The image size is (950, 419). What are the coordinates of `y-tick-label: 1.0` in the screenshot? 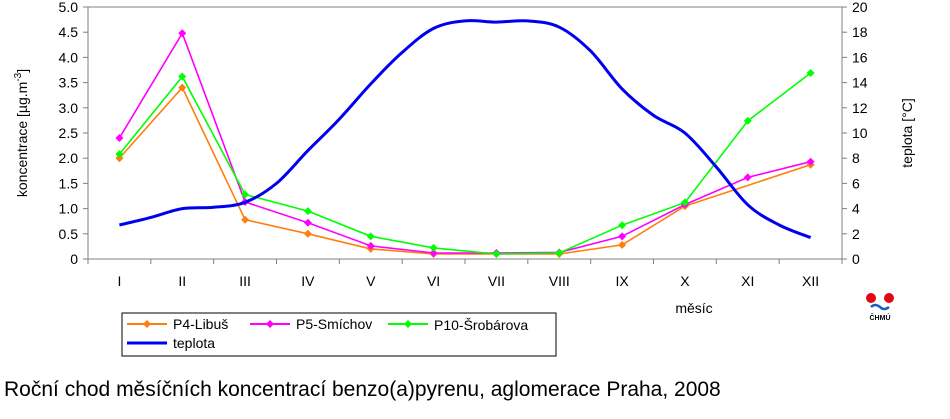 It's located at (69, 209).